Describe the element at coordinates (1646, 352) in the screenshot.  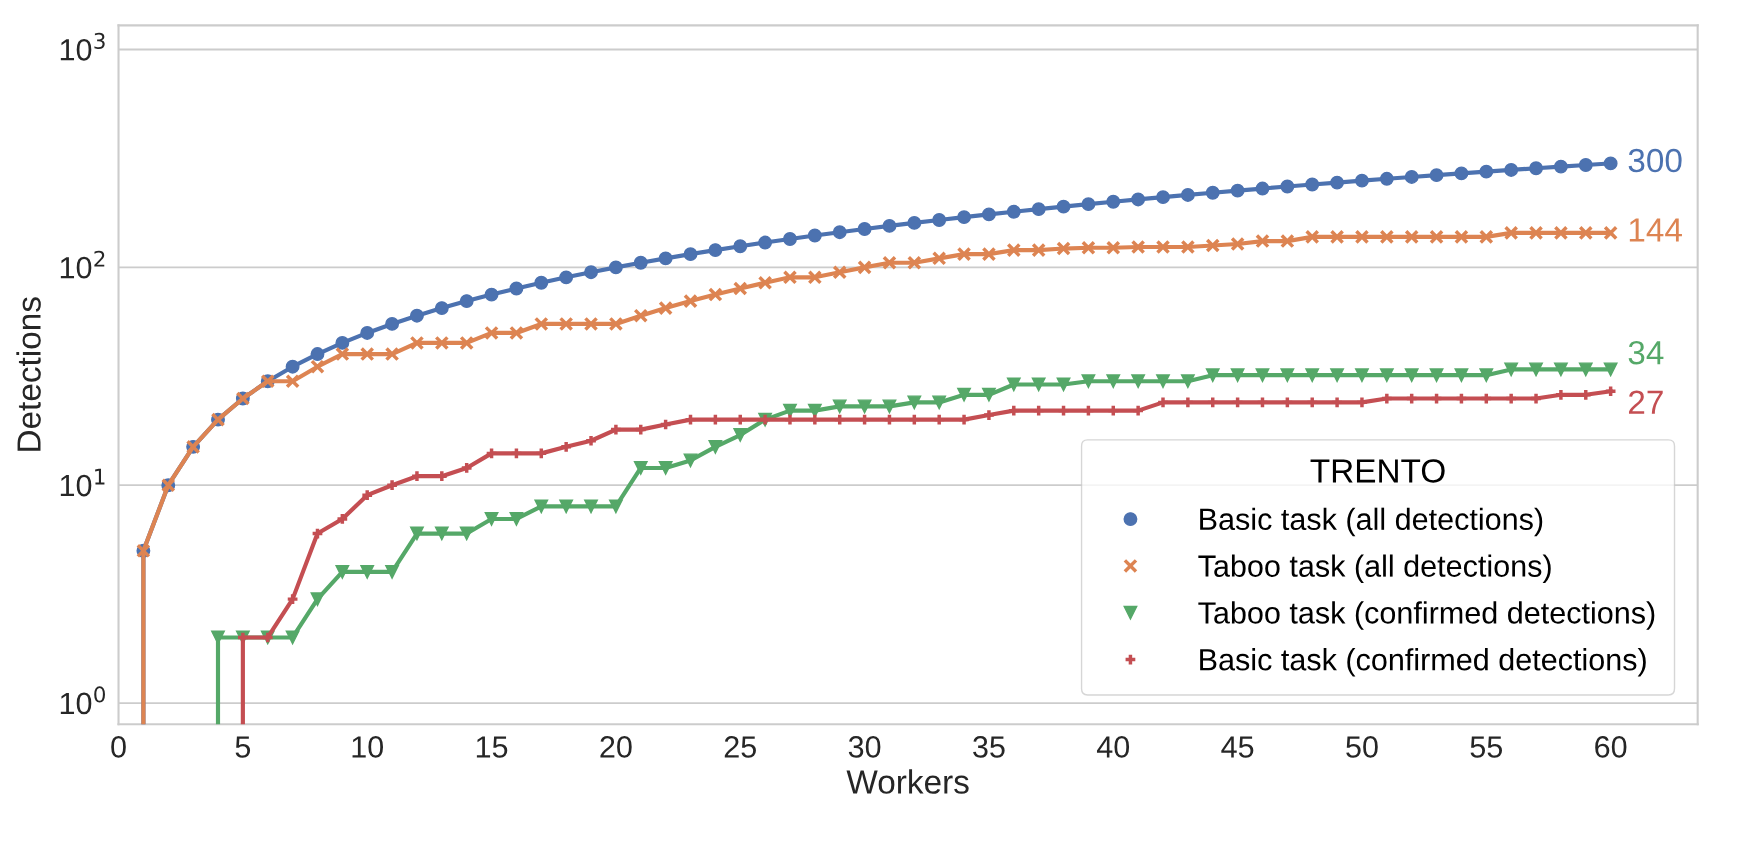
I see `data-label: 34` at that location.